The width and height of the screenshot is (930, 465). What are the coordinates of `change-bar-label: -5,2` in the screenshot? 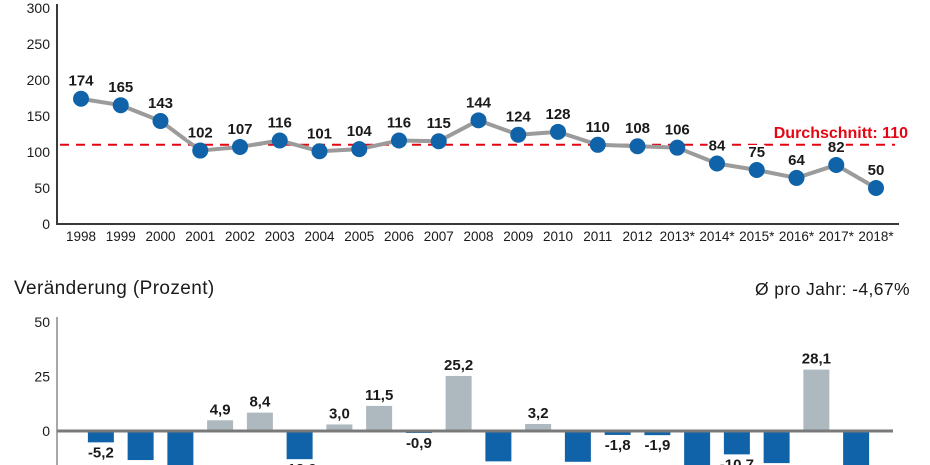 It's located at (101, 452).